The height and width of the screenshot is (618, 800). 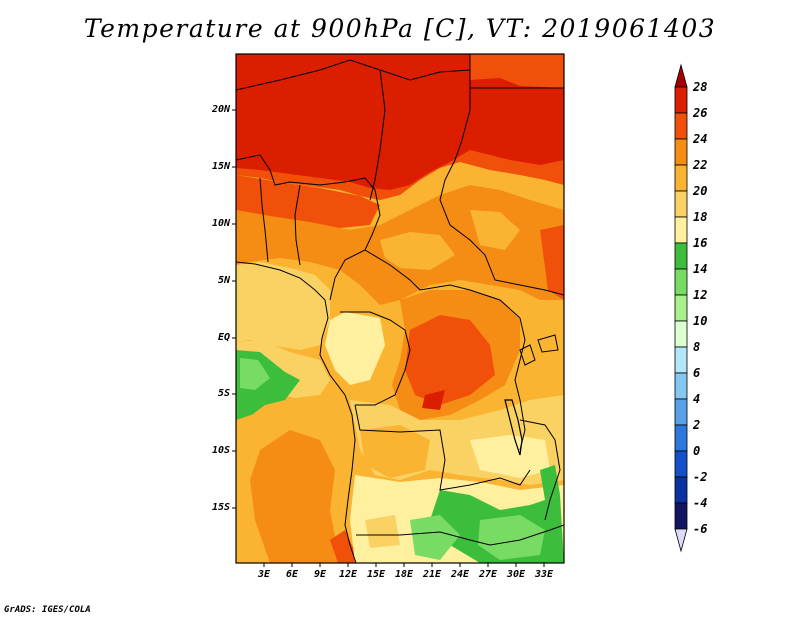 What do you see at coordinates (700, 113) in the screenshot?
I see `colorbar-label: 26` at bounding box center [700, 113].